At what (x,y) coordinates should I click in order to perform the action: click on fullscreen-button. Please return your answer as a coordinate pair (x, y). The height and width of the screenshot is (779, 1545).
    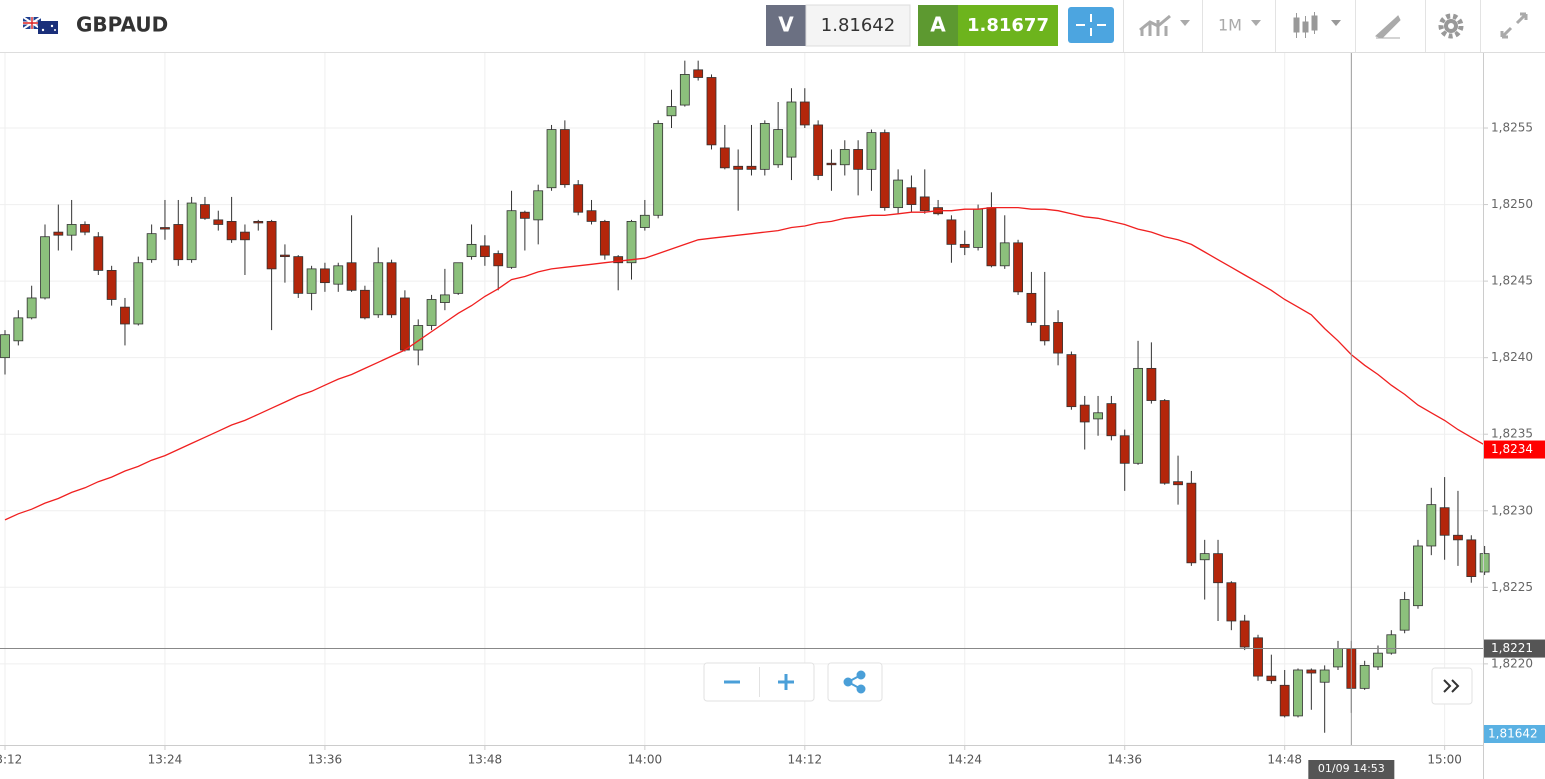
    Looking at the image, I should click on (1514, 25).